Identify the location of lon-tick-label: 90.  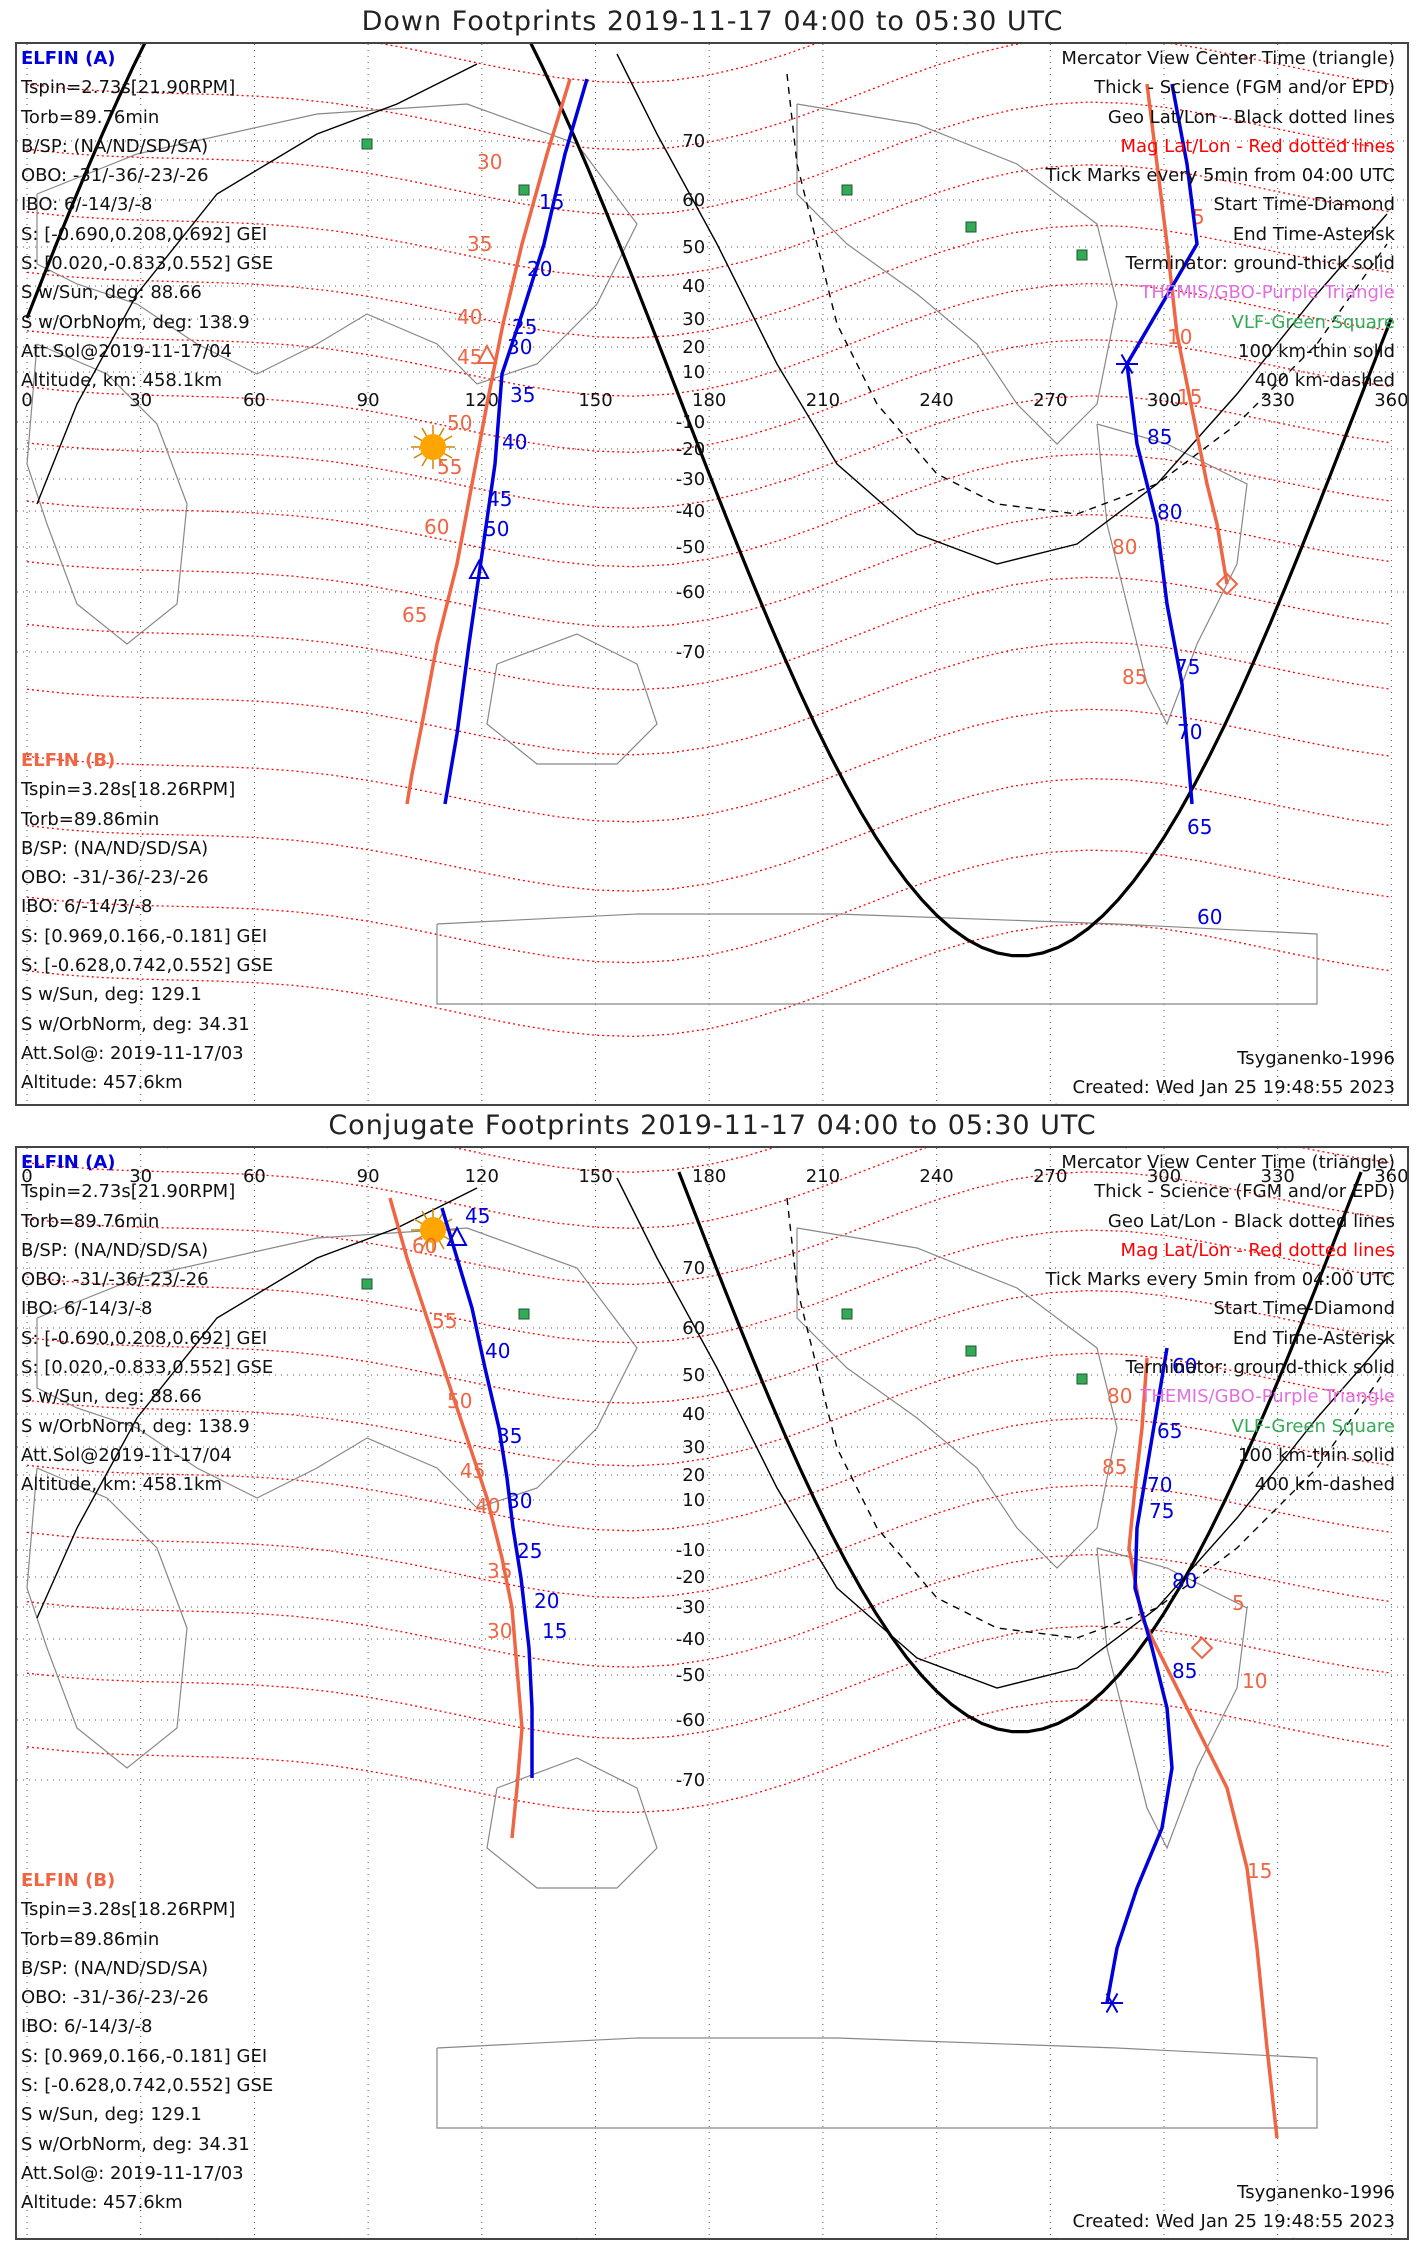
(368, 1176).